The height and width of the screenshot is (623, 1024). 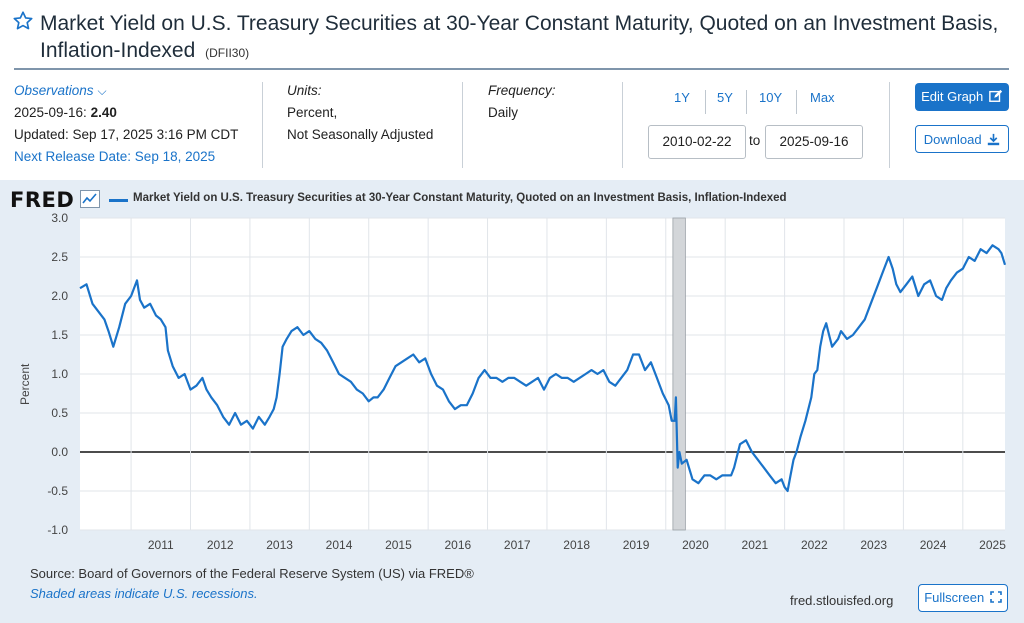 I want to click on y-tick-label: 0.0, so click(x=59, y=452).